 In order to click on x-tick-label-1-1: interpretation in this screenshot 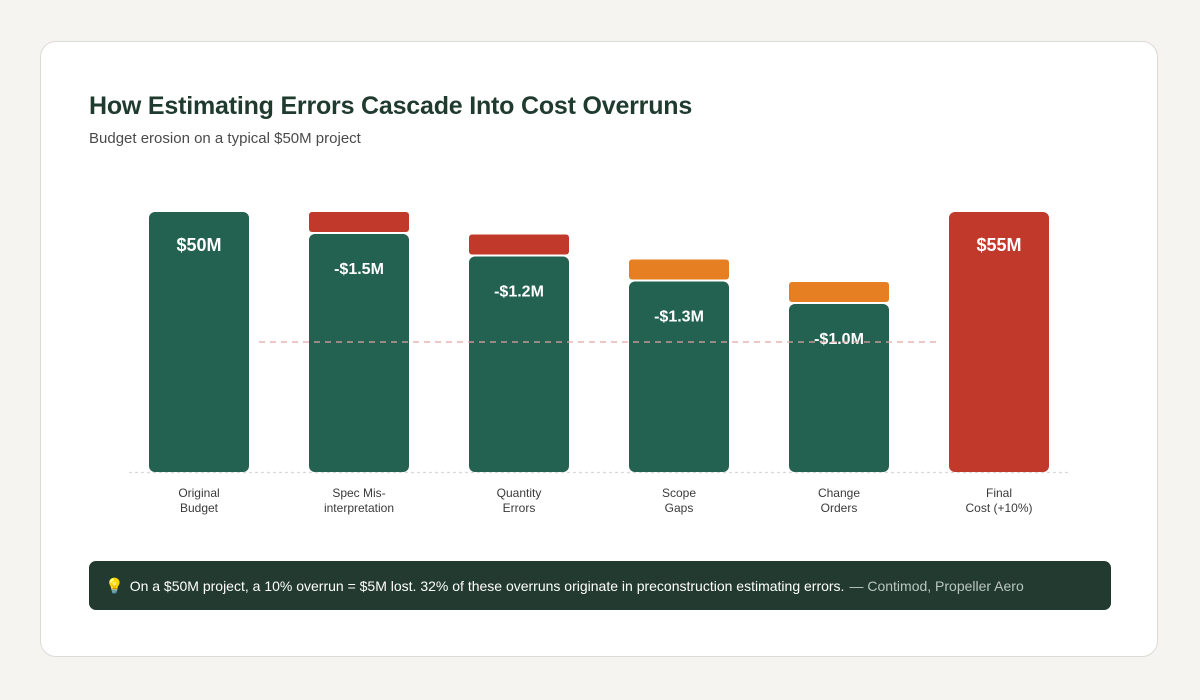, I will do `click(359, 508)`.